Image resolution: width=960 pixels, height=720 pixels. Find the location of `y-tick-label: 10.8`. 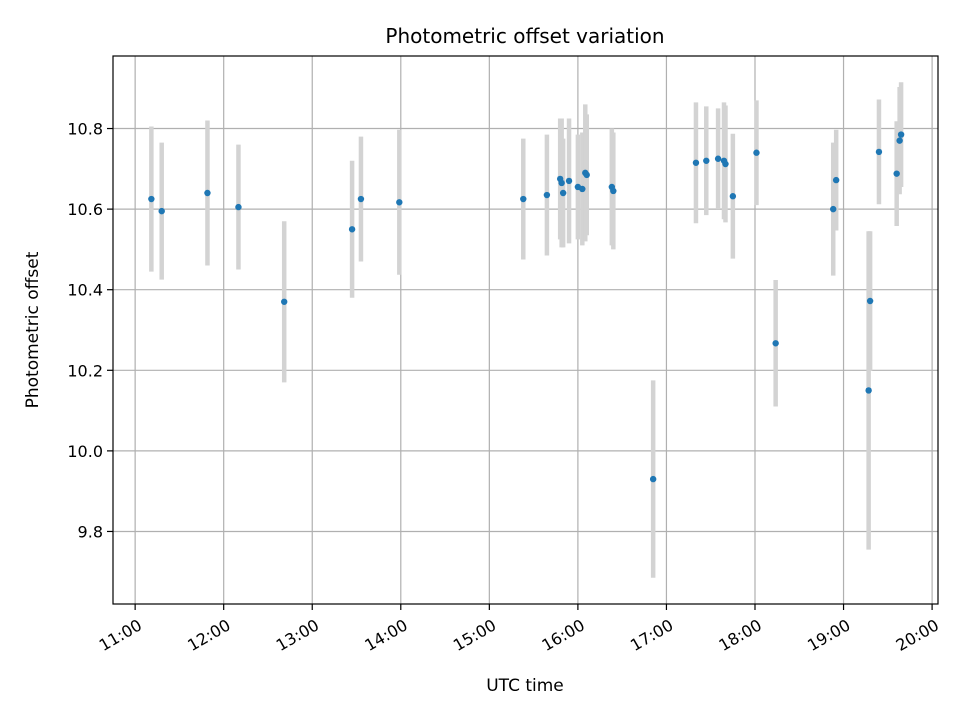

y-tick-label: 10.8 is located at coordinates (85, 129).